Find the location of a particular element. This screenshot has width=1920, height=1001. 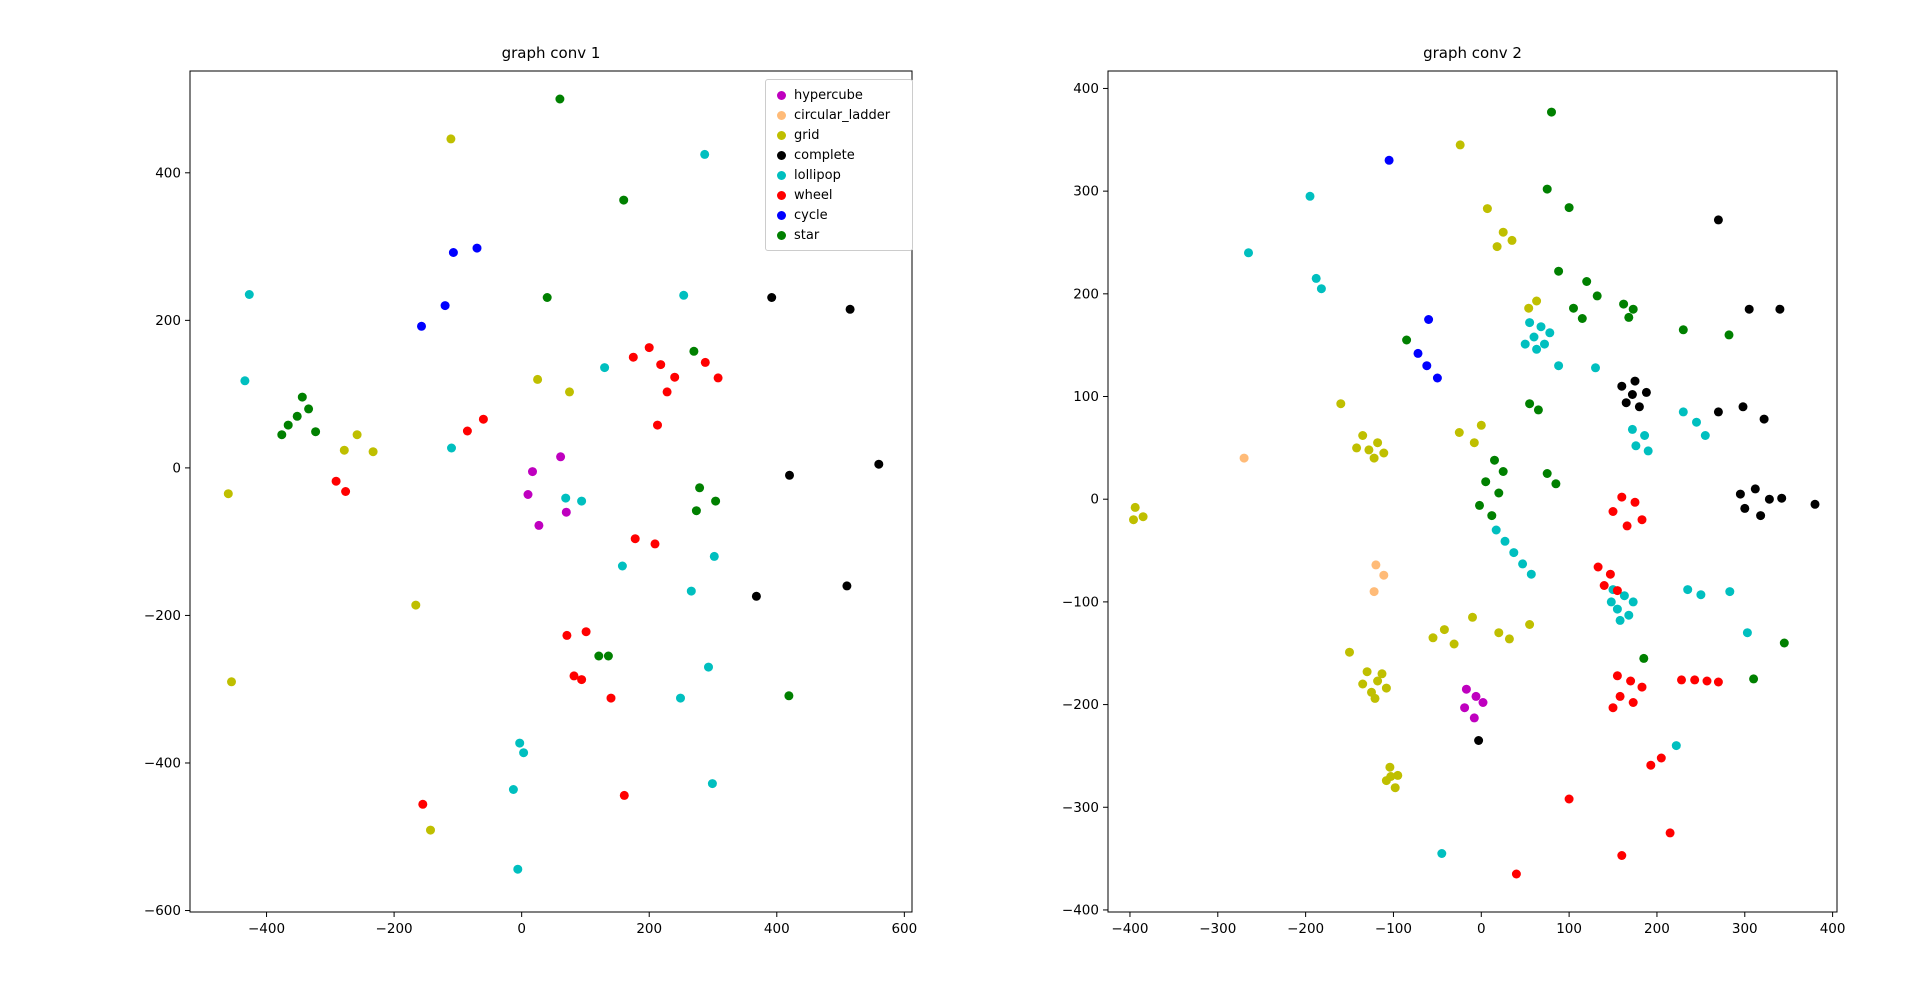

complete-marker-icon is located at coordinates (781, 155).